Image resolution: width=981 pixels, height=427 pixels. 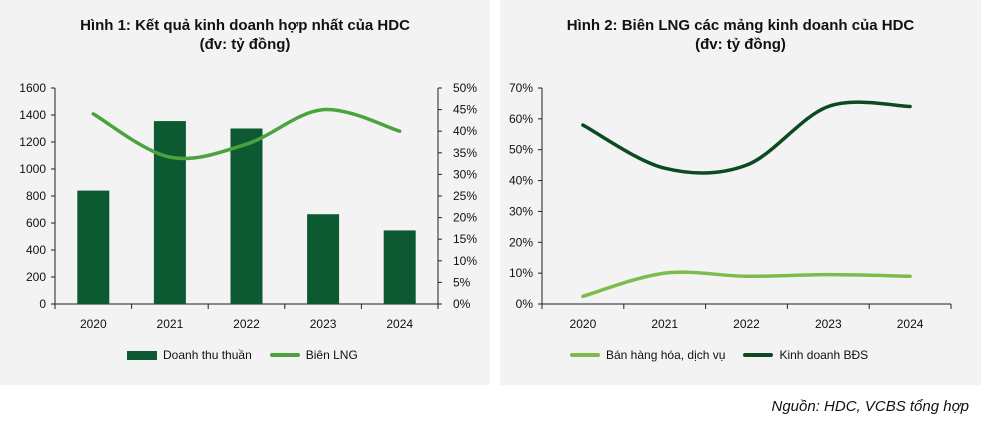 I want to click on y-axis-tick-label: 60%, so click(x=521, y=119).